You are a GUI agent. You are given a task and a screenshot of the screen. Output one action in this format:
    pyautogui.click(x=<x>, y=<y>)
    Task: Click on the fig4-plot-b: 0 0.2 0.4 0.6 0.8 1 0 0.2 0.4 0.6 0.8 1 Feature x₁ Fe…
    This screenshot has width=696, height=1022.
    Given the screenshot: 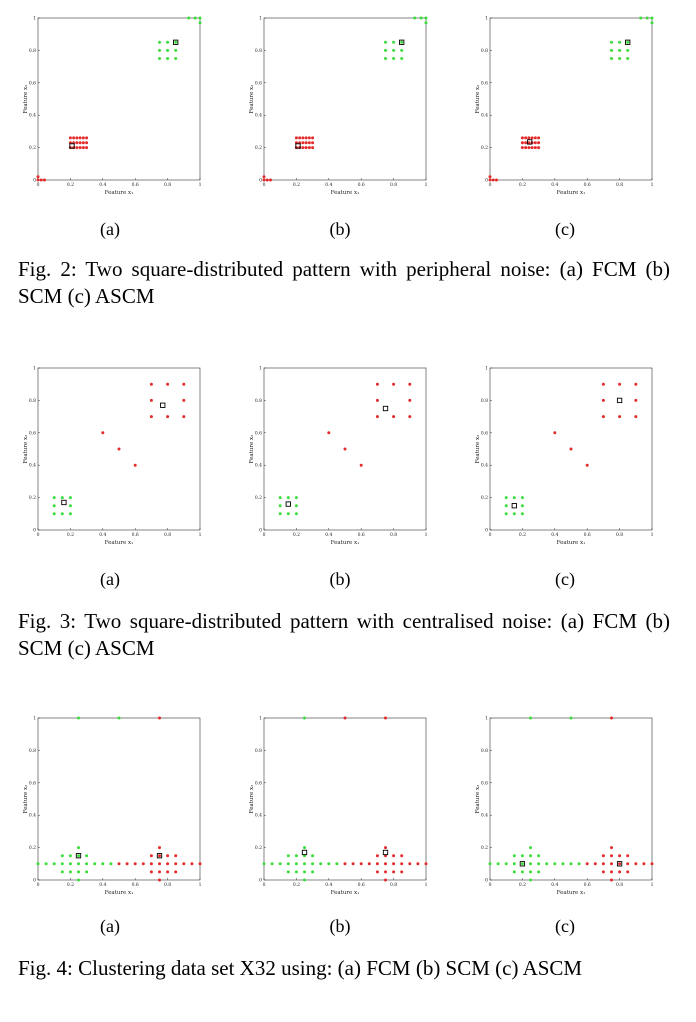 What is the action you would take?
    pyautogui.click(x=341, y=807)
    